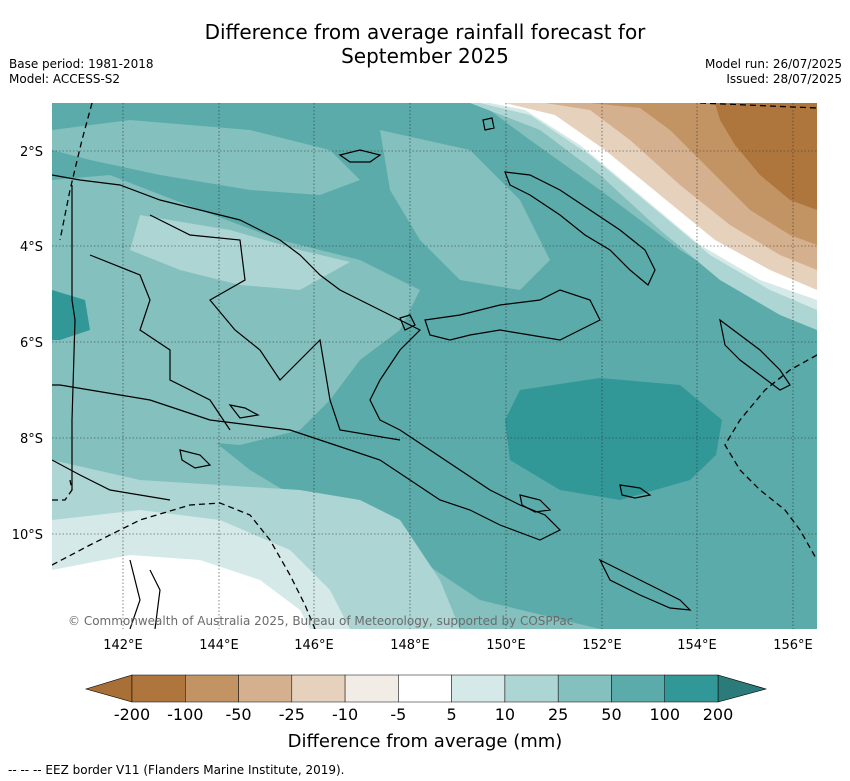  Describe the element at coordinates (31, 439) in the screenshot. I see `lat-label: 8°S` at that location.